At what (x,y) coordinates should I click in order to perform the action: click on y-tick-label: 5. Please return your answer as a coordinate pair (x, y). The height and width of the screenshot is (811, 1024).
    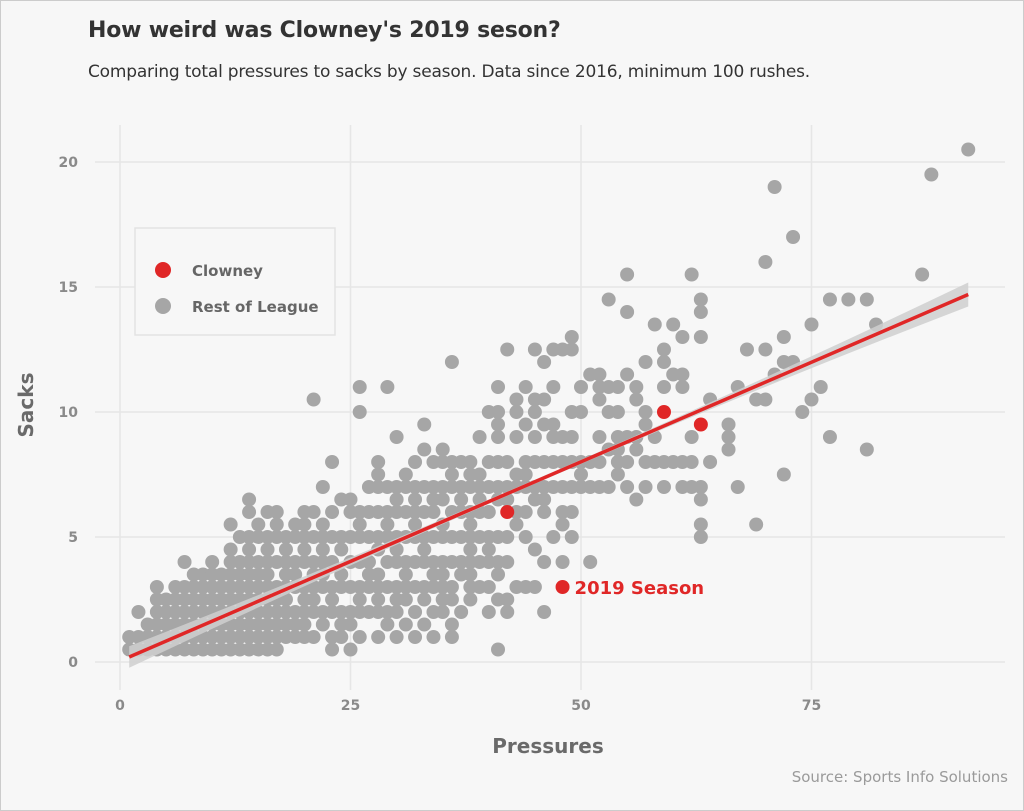
    Looking at the image, I should click on (73, 538).